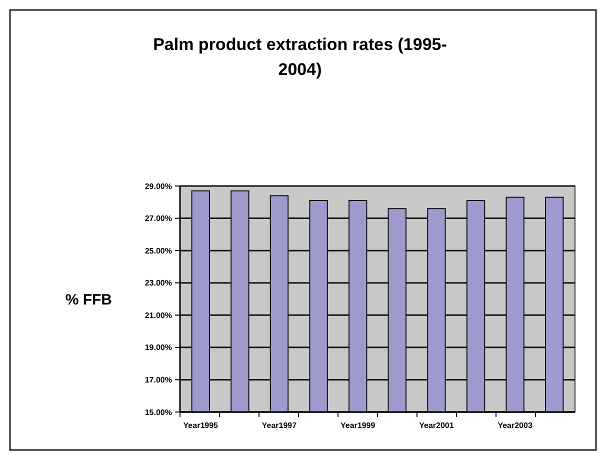  Describe the element at coordinates (88, 299) in the screenshot. I see `y-axis-title: % FFB` at that location.